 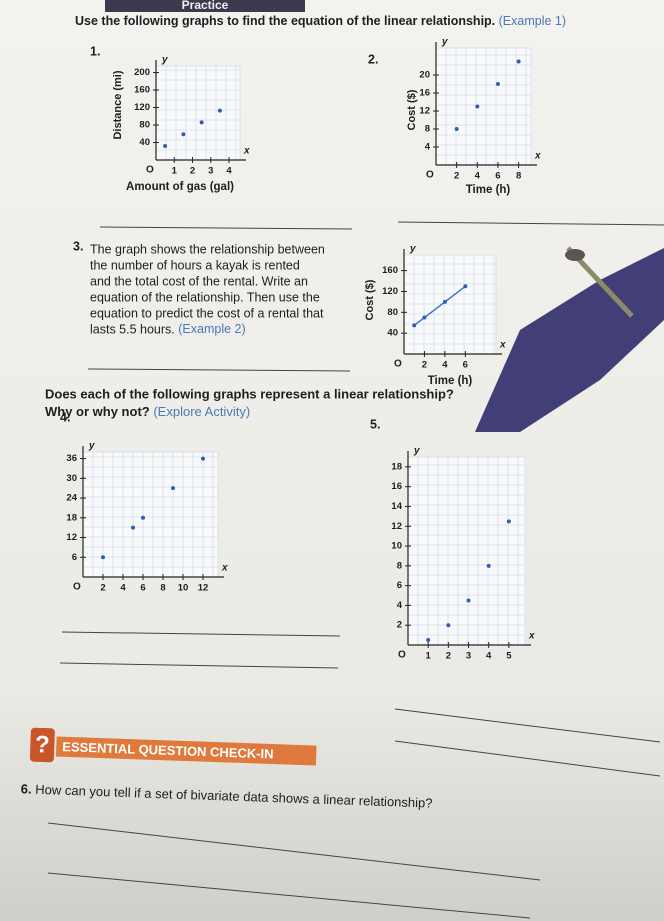 I want to click on y-tick-label: 160, so click(x=142, y=90).